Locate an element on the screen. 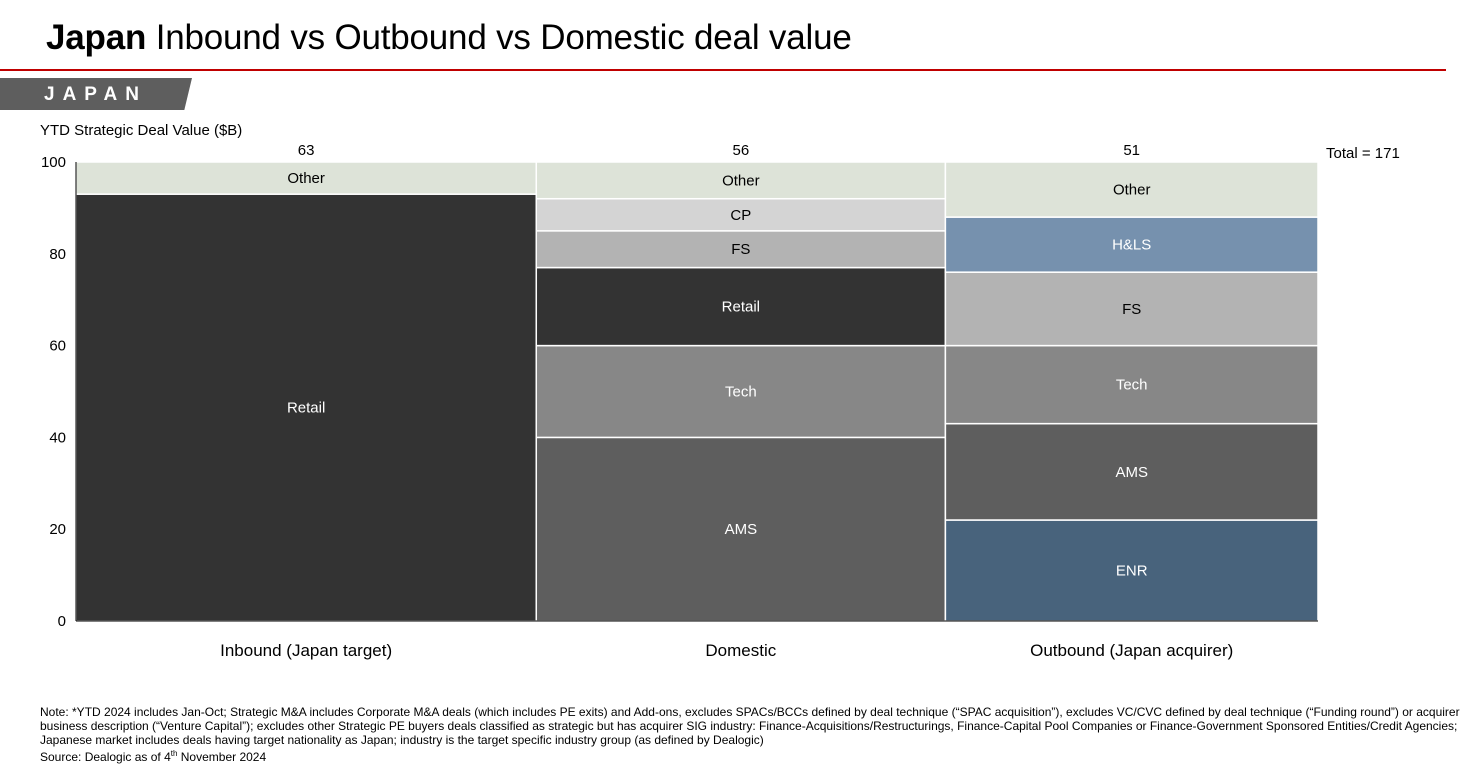 The image size is (1480, 765). region-tag-label: JAPAN is located at coordinates (95, 94).